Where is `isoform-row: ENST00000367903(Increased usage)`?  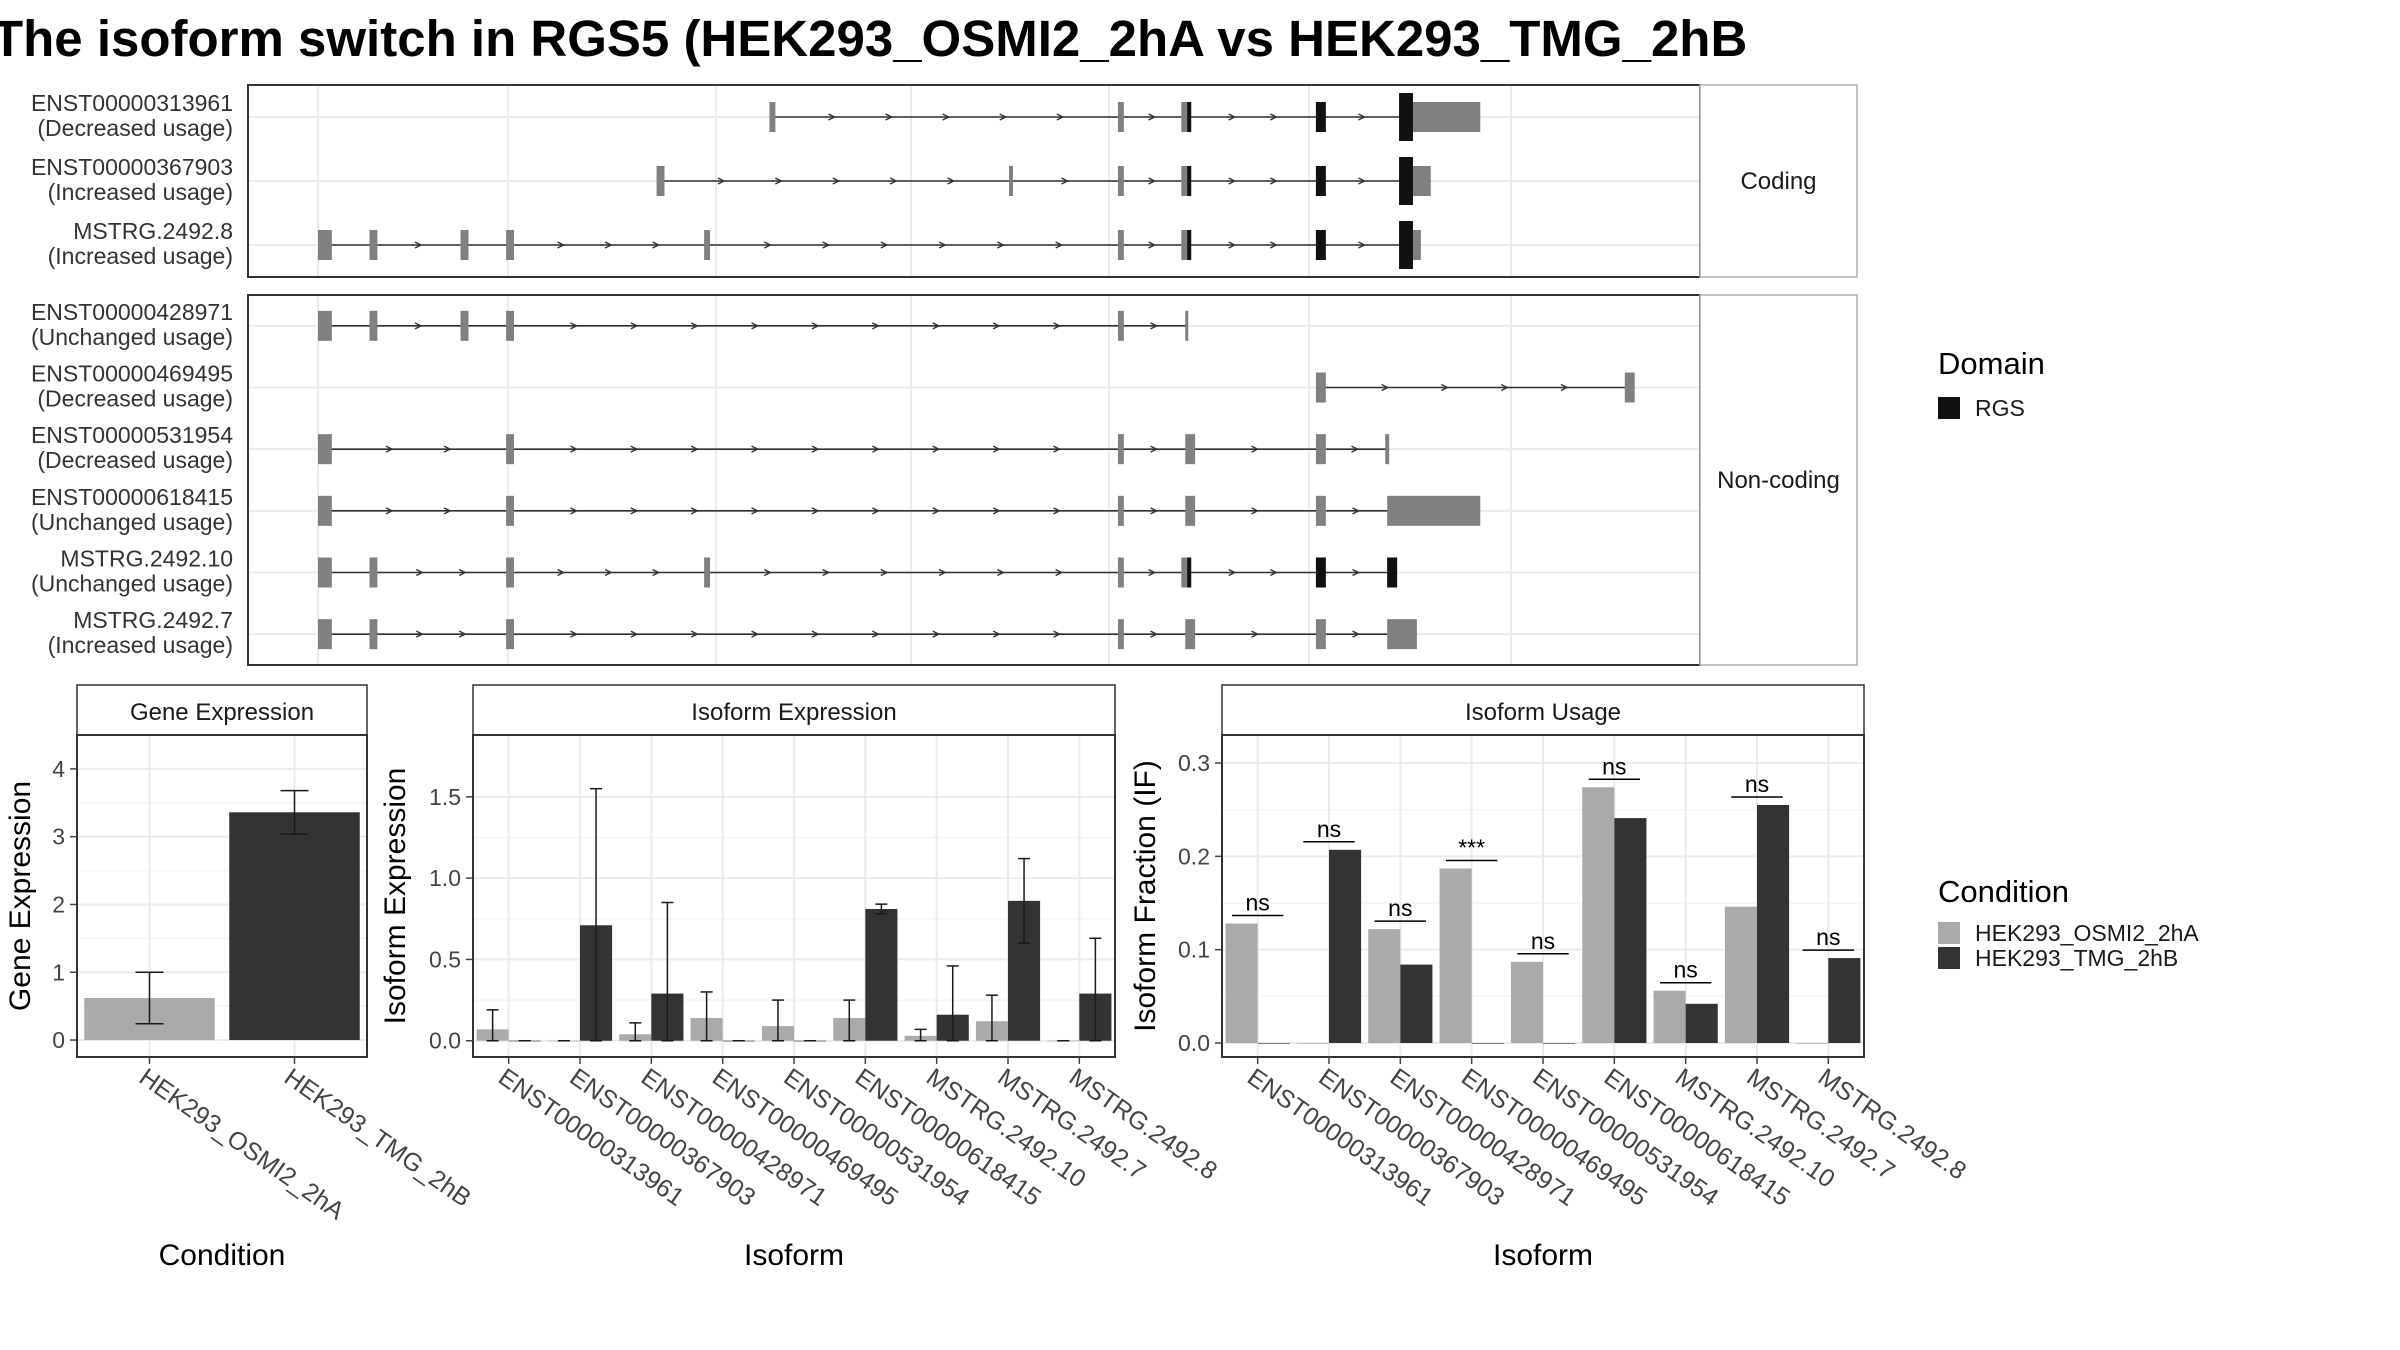 isoform-row: ENST00000367903(Increased usage) is located at coordinates (865, 179).